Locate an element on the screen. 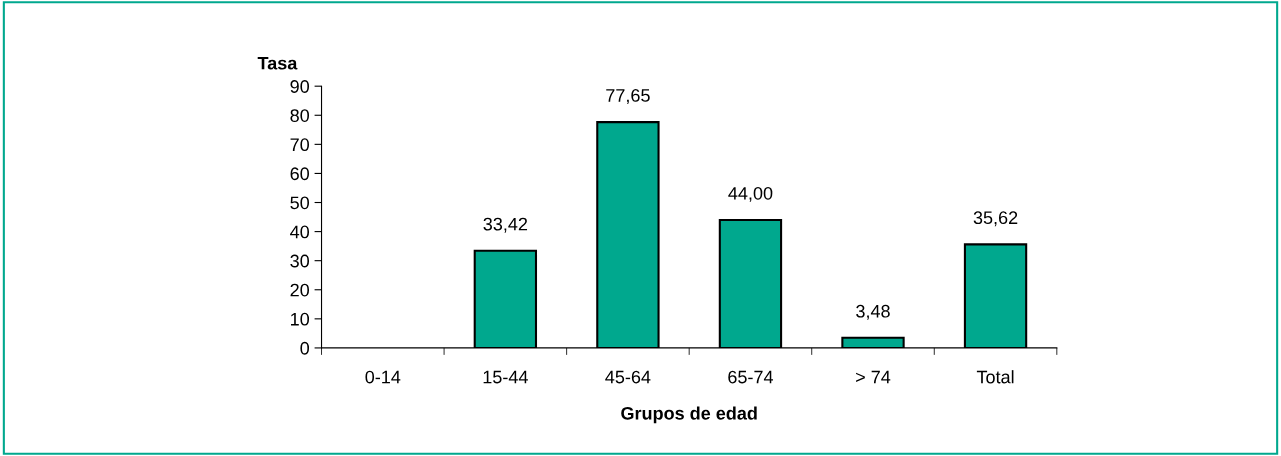  x-tick-label: 65-74 is located at coordinates (751, 377).